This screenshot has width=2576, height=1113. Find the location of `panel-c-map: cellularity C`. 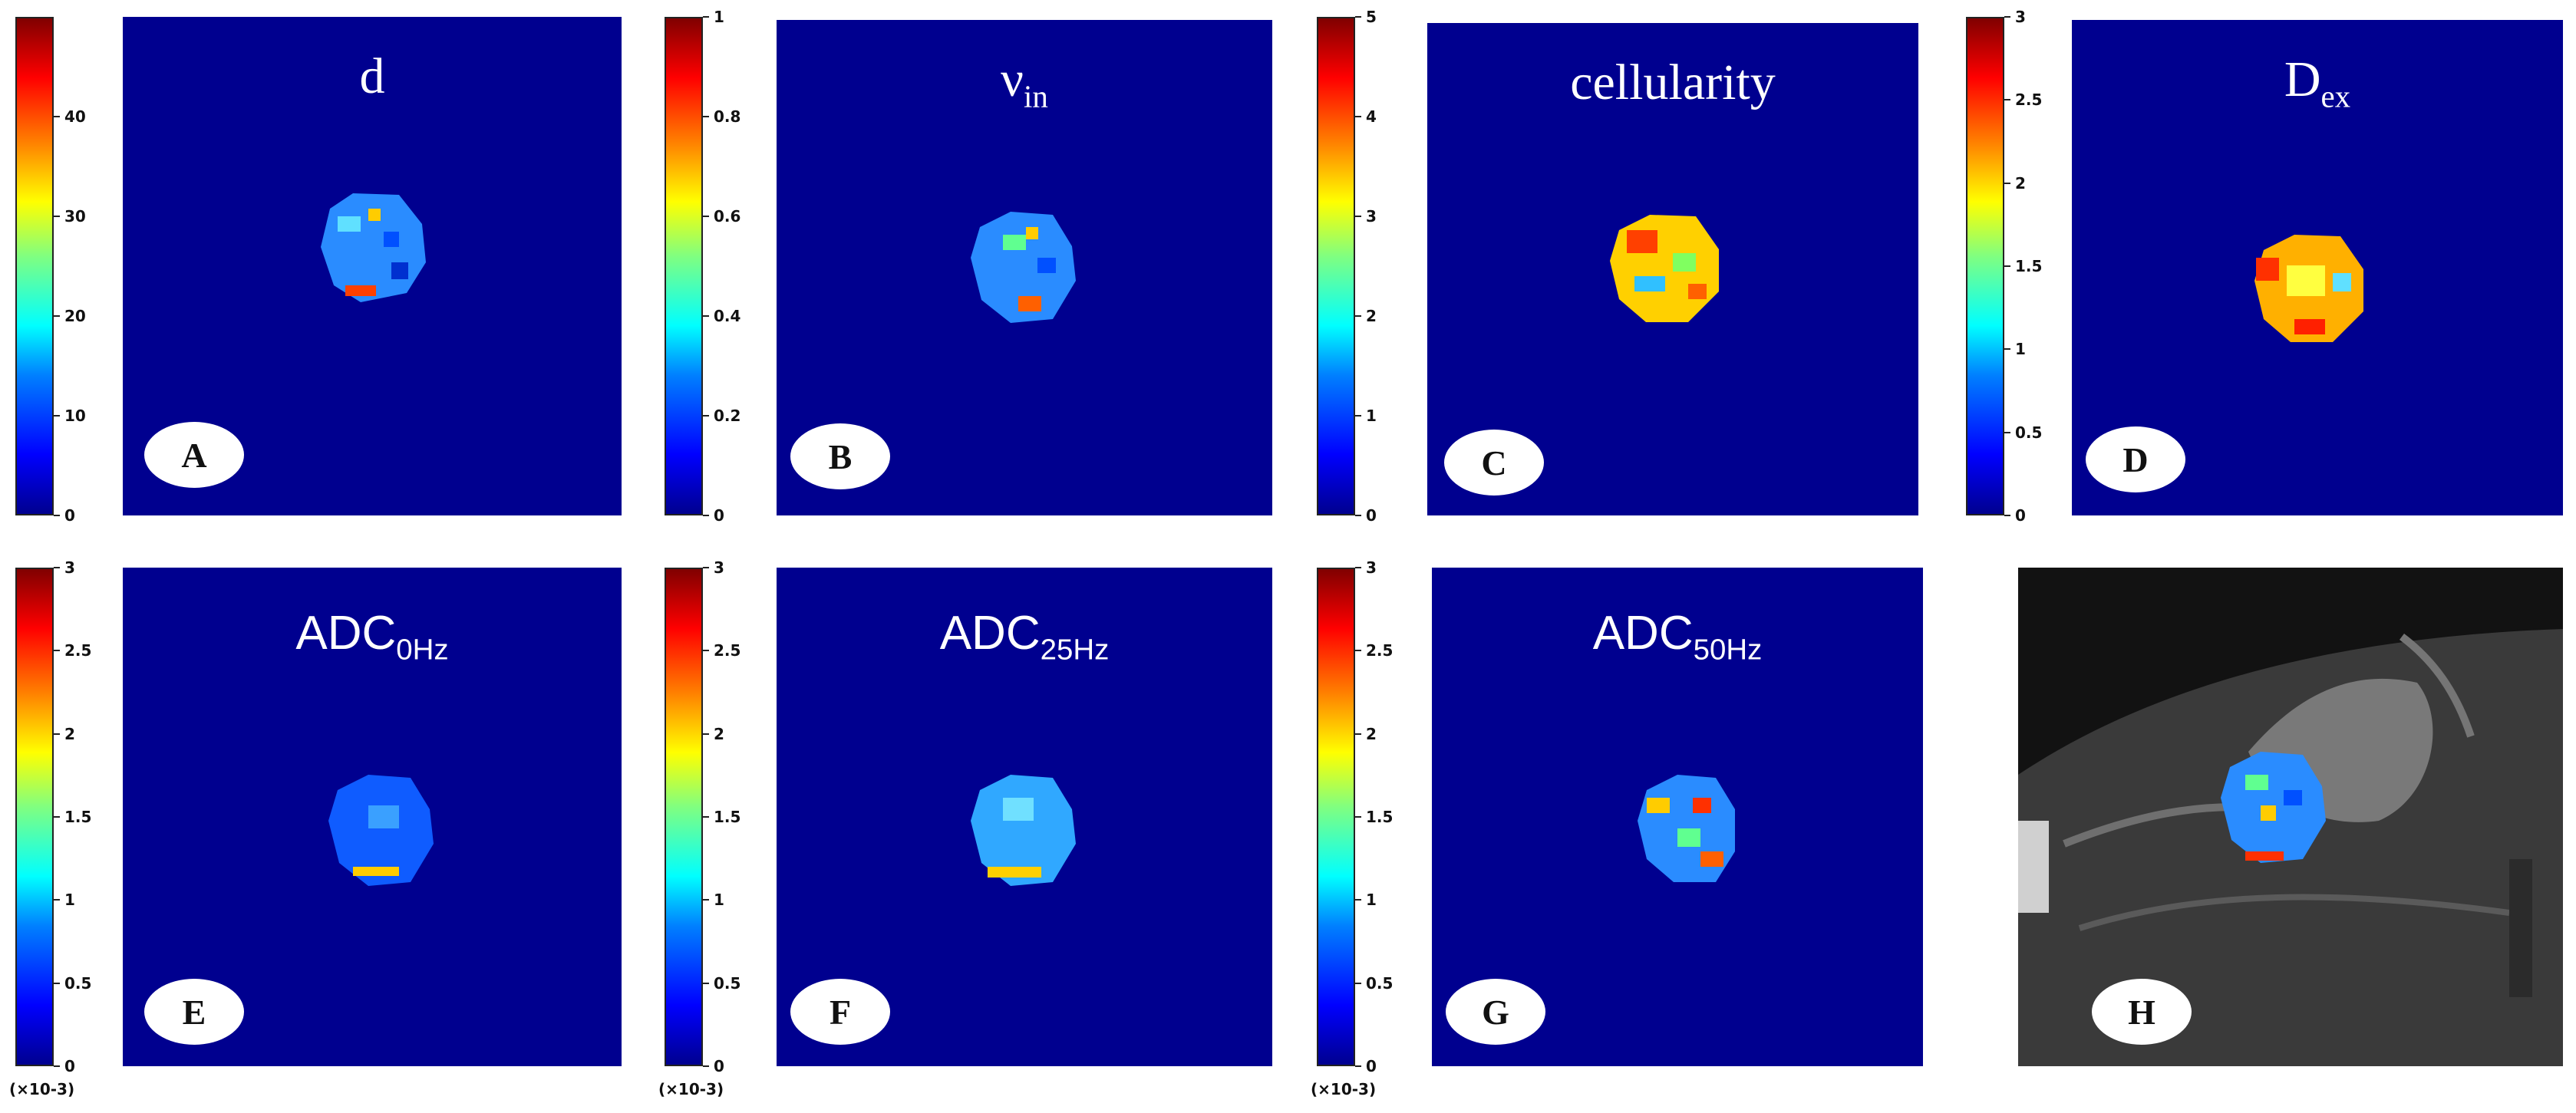

panel-c-map: cellularity C is located at coordinates (1673, 269).